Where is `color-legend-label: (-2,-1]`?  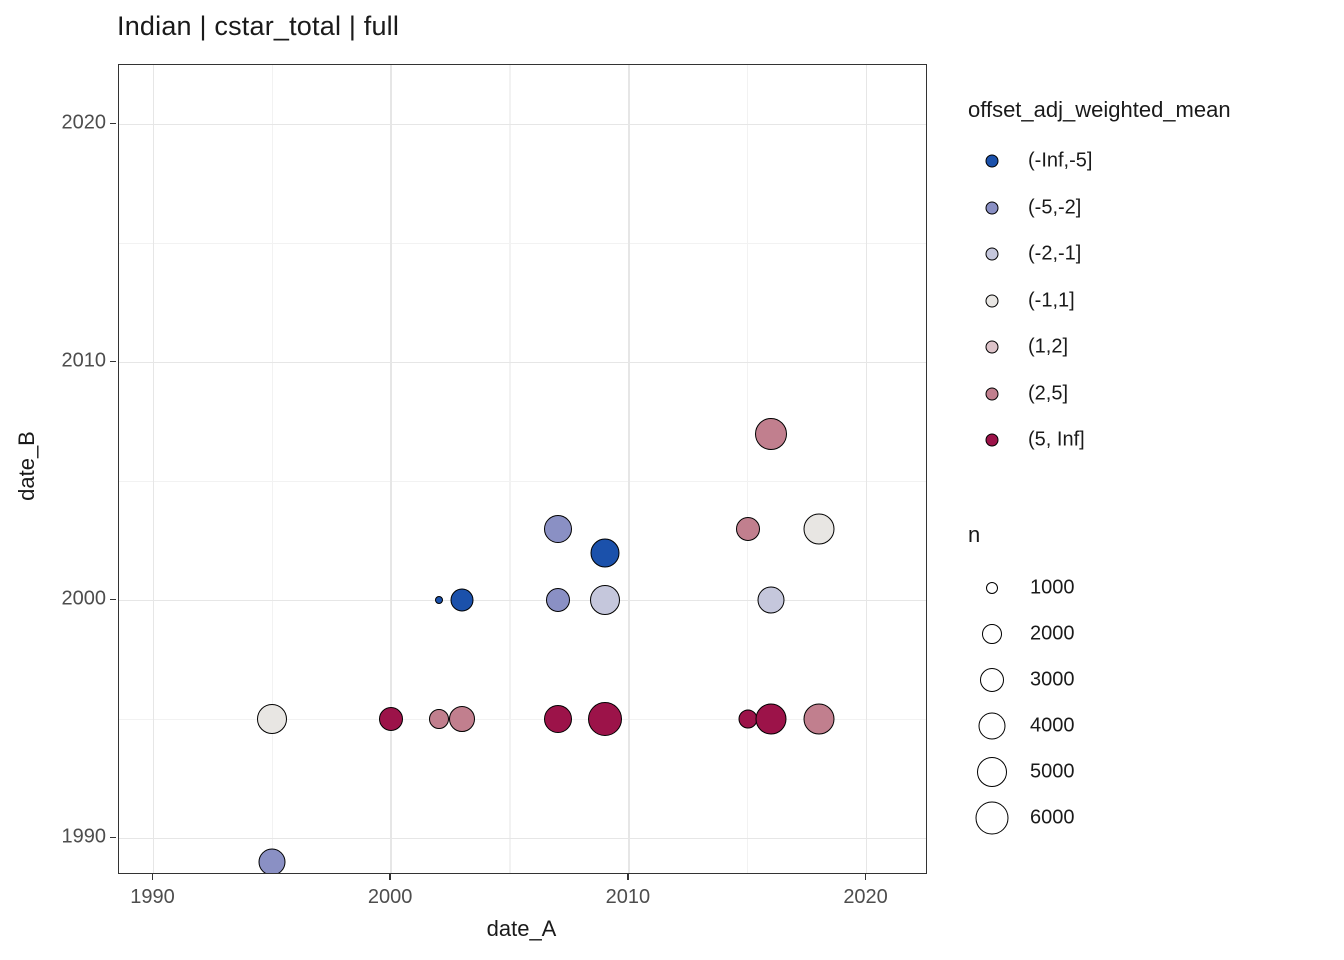 color-legend-label: (-2,-1] is located at coordinates (1055, 253).